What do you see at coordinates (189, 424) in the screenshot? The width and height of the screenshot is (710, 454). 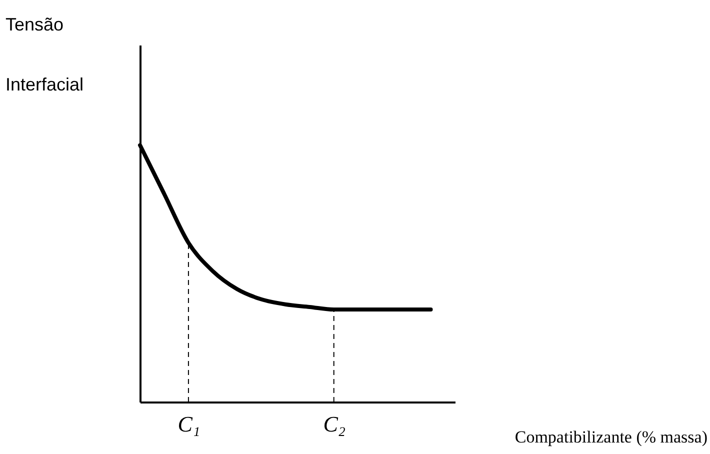 I see `x-tick-label: C₁` at bounding box center [189, 424].